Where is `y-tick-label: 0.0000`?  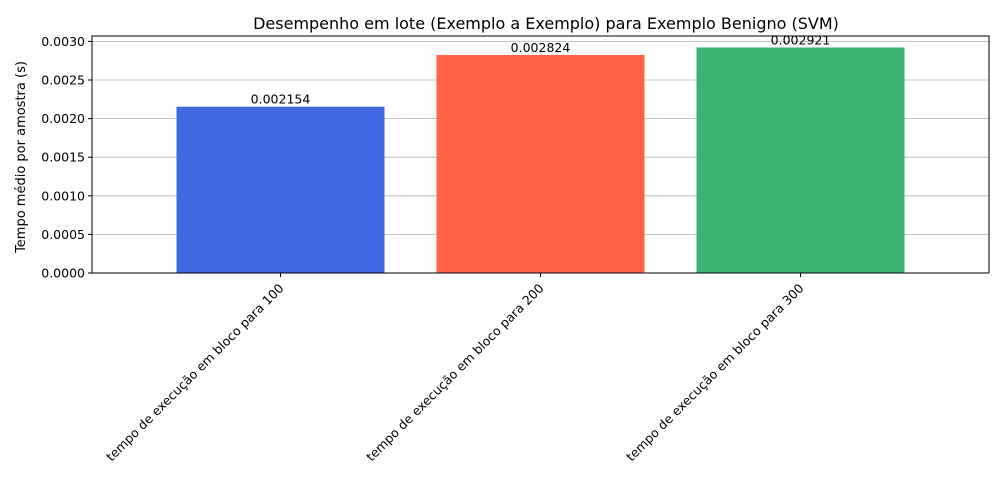
y-tick-label: 0.0000 is located at coordinates (63, 273).